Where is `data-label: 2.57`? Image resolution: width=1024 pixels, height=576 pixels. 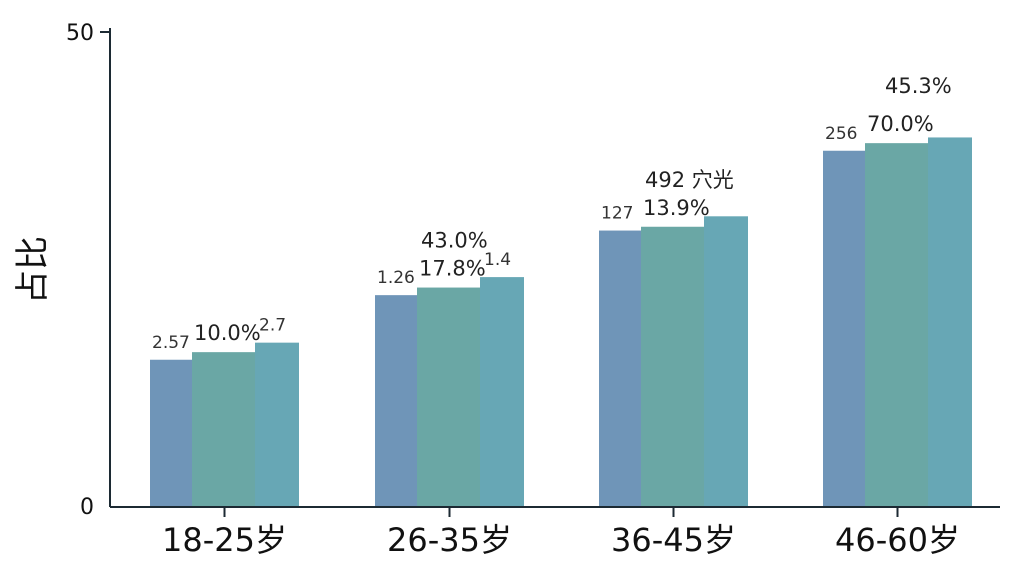
data-label: 2.57 is located at coordinates (171, 343).